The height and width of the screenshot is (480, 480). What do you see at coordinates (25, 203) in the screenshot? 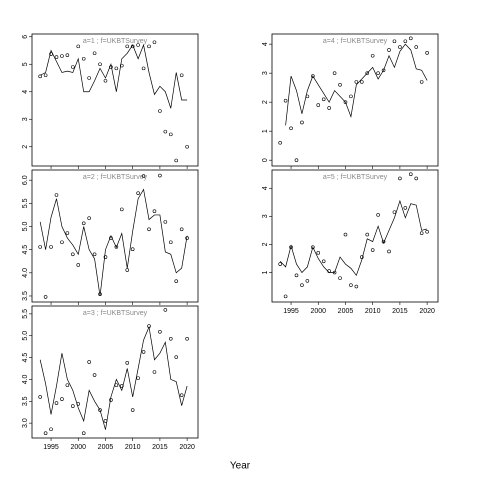
I see `y-tick-label: 5.5` at bounding box center [25, 203].